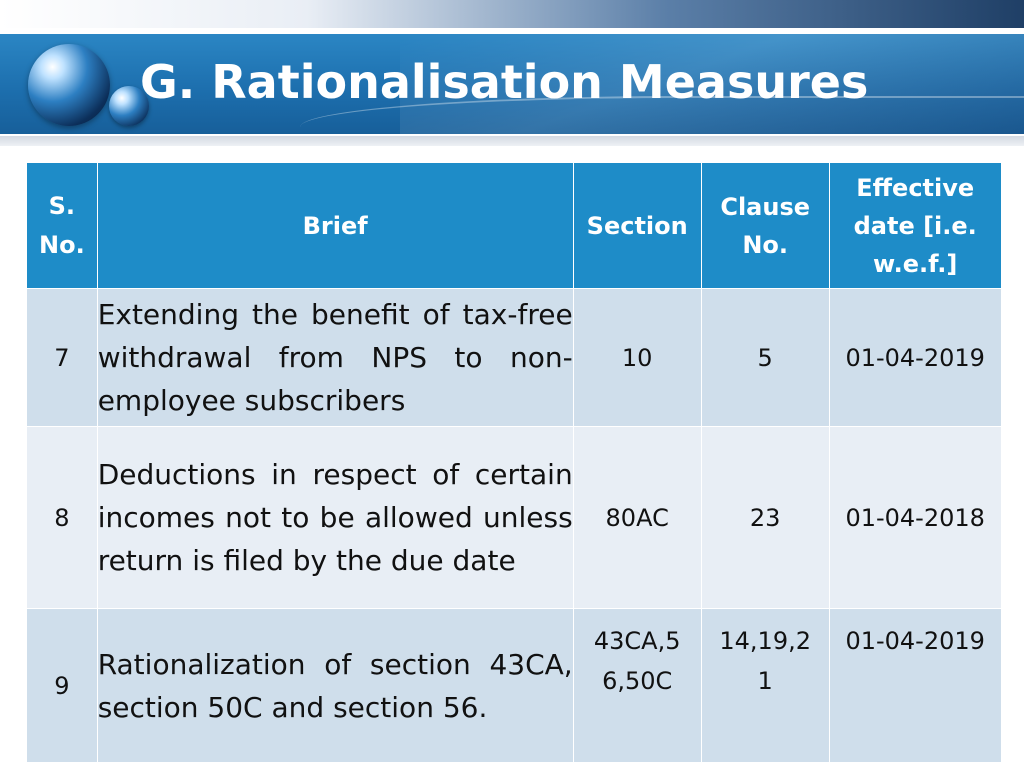 Image resolution: width=1024 pixels, height=768 pixels. Describe the element at coordinates (915, 225) in the screenshot. I see `header-effective-date: Effective date [i.e. w.e.f.]` at that location.